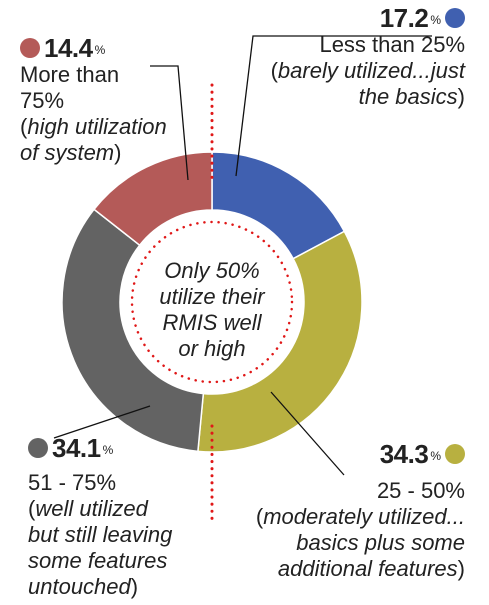 This screenshot has height=605, width=489. What do you see at coordinates (38, 448) in the screenshot?
I see `legend-dot-gray` at bounding box center [38, 448].